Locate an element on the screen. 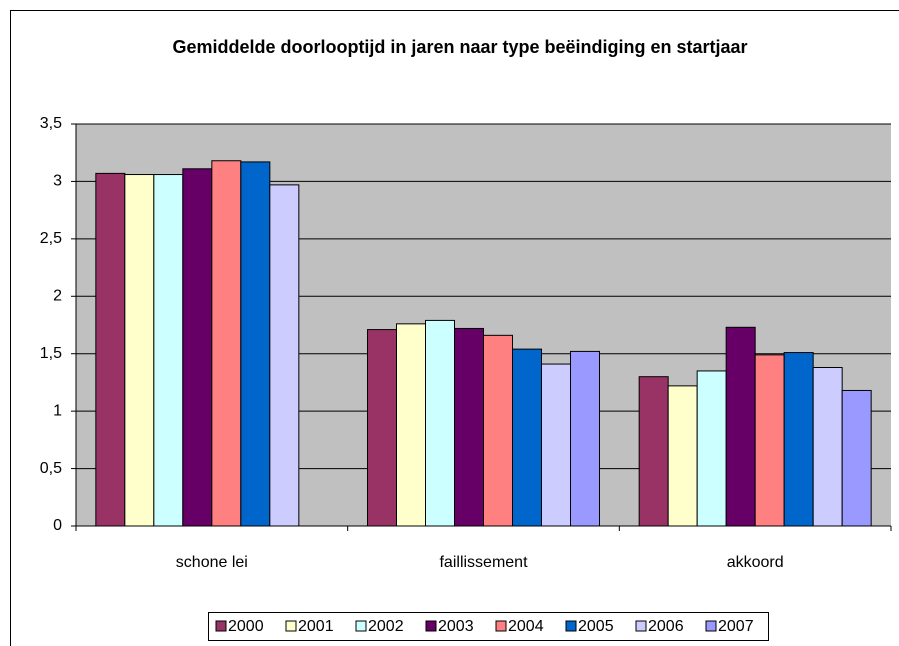 This screenshot has height=646, width=899. legend-label: 2007 is located at coordinates (736, 626).